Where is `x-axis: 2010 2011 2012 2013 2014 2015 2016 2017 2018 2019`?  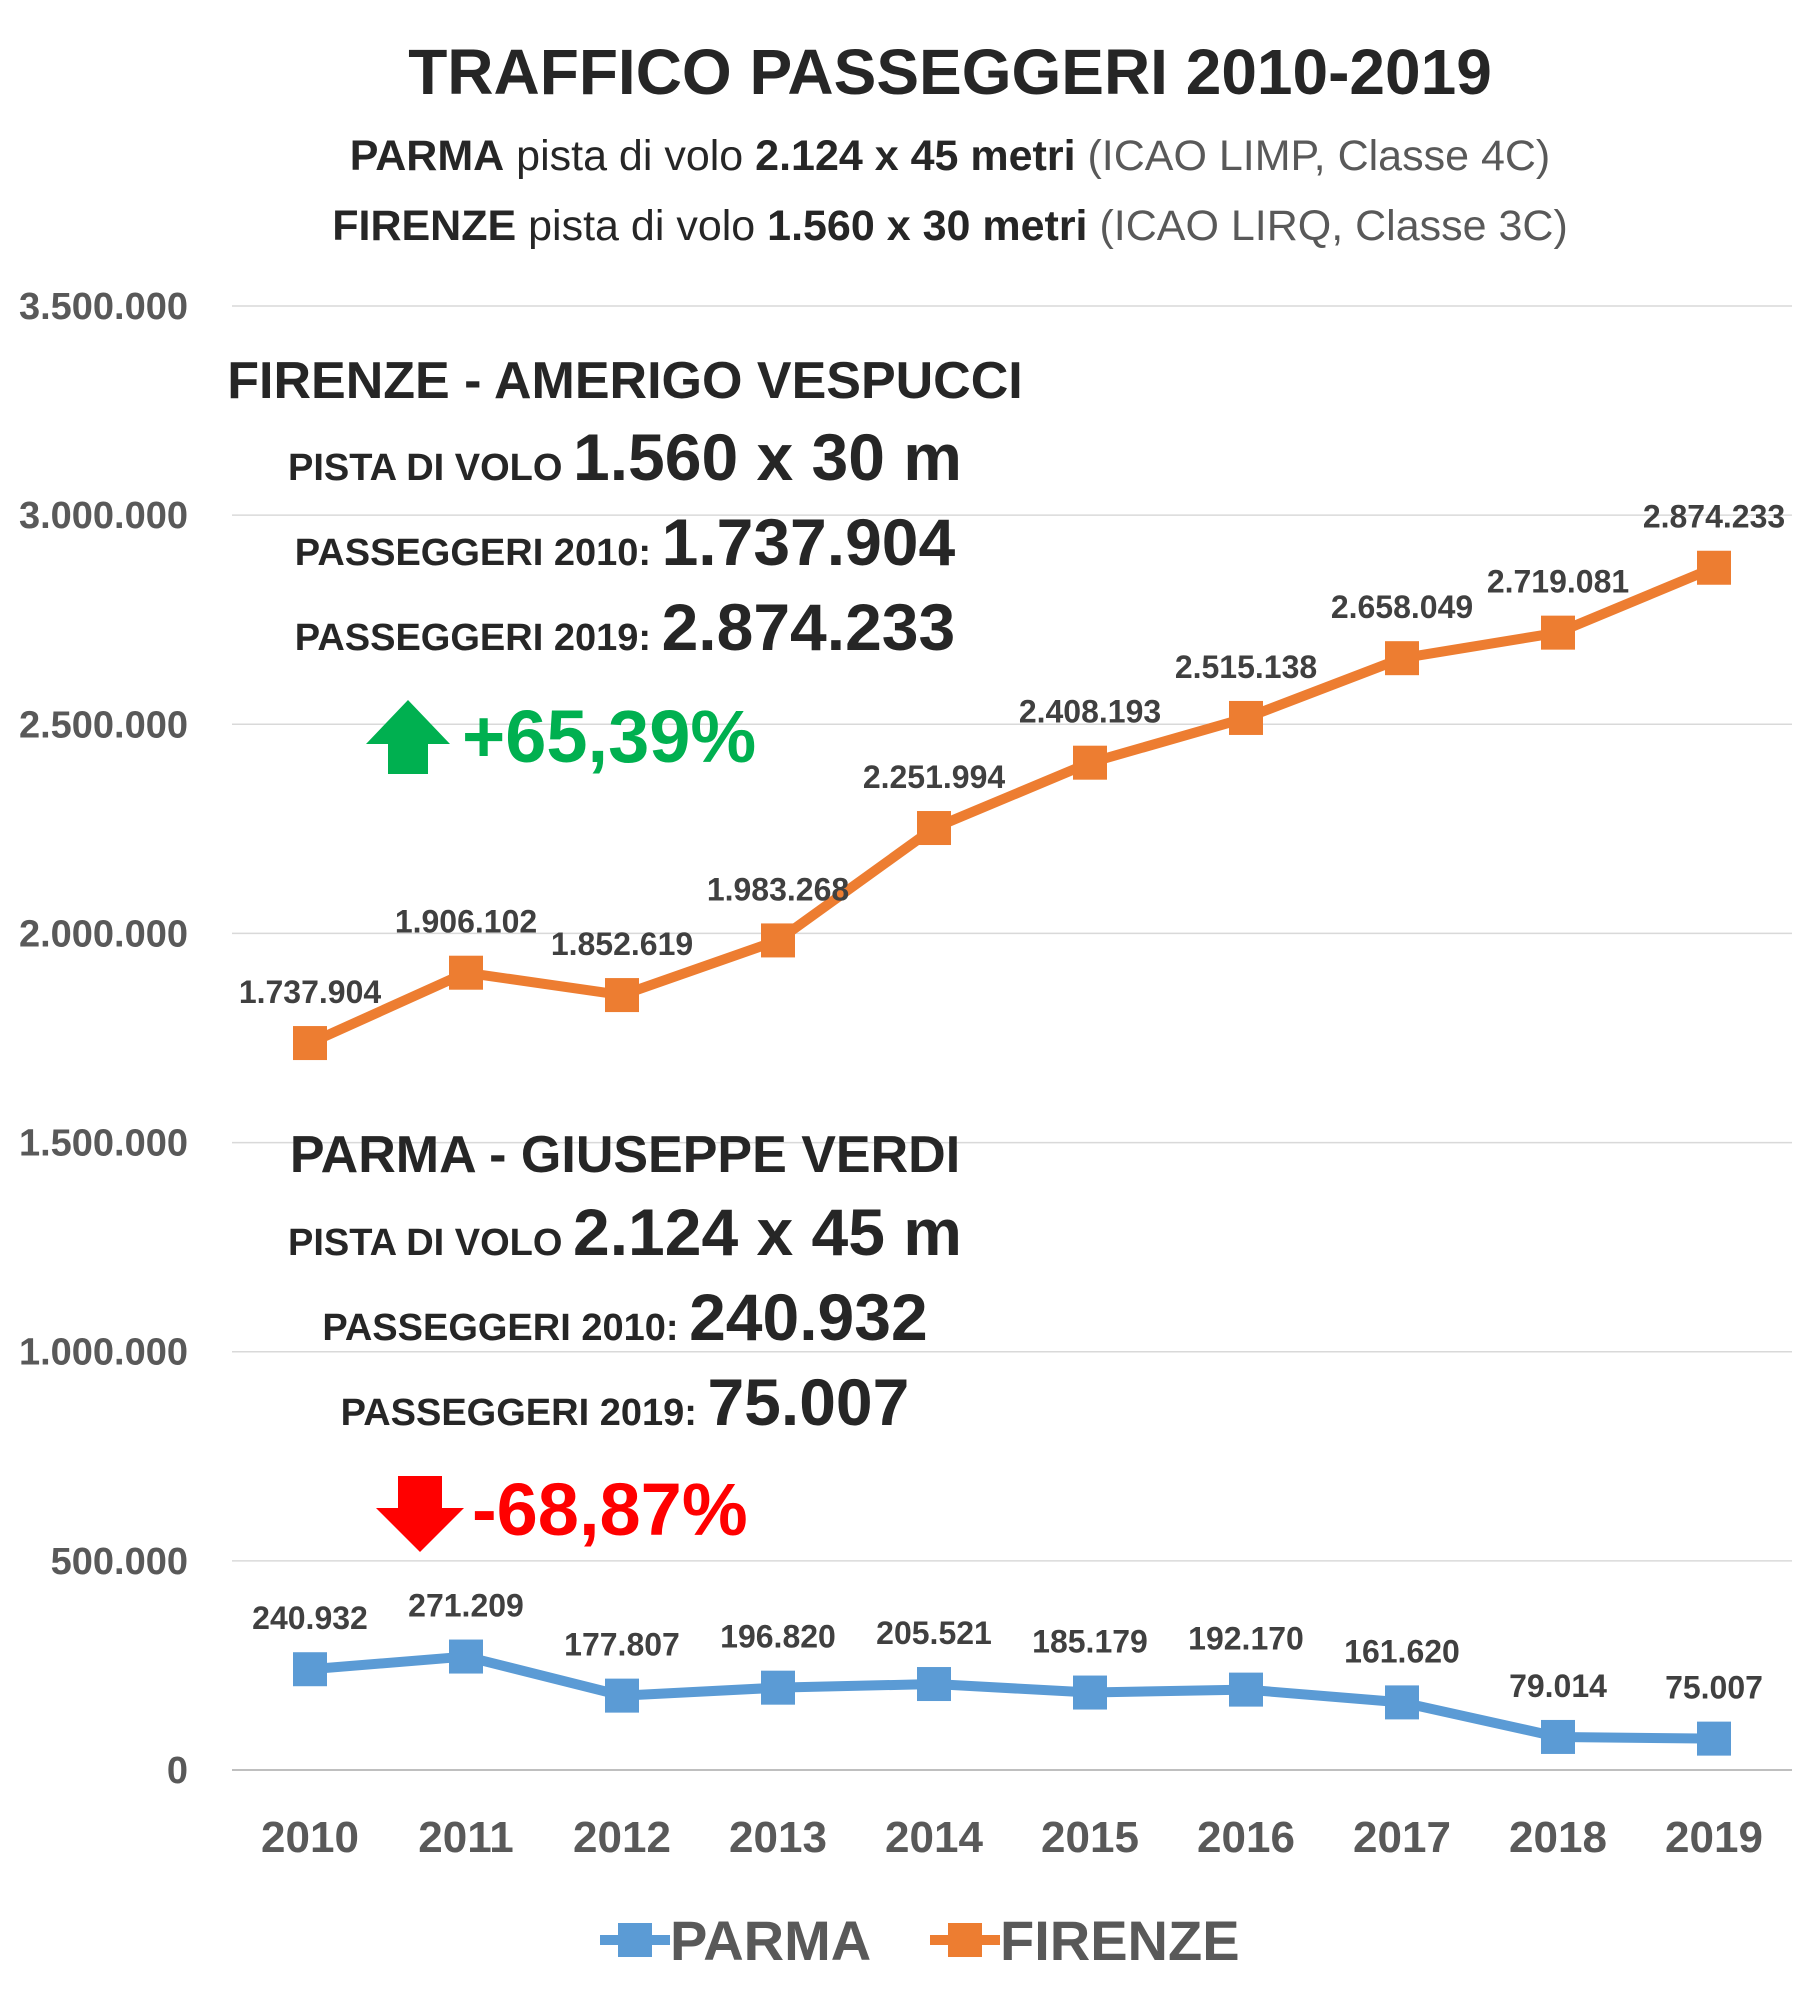
x-axis: 2010 2011 2012 2013 2014 2015 2016 2017 2018 2019 is located at coordinates (1012, 1837).